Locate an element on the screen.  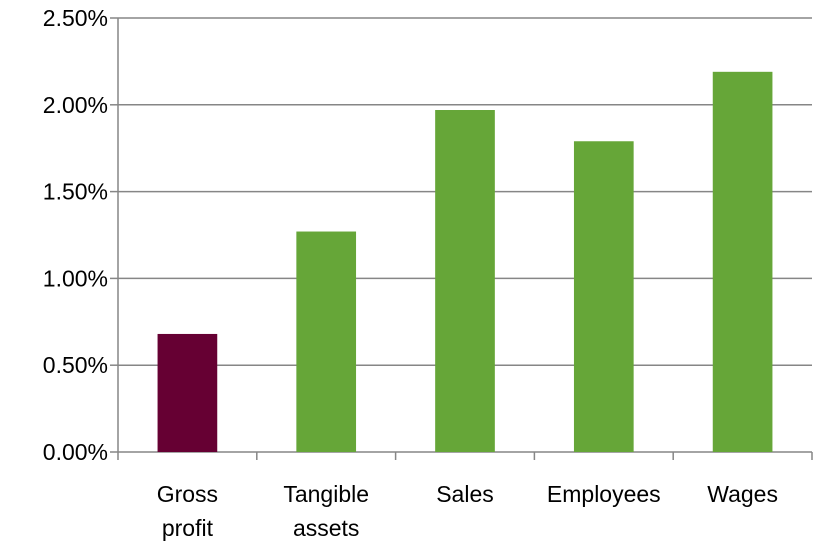
x-category-label-line: assets is located at coordinates (326, 528).